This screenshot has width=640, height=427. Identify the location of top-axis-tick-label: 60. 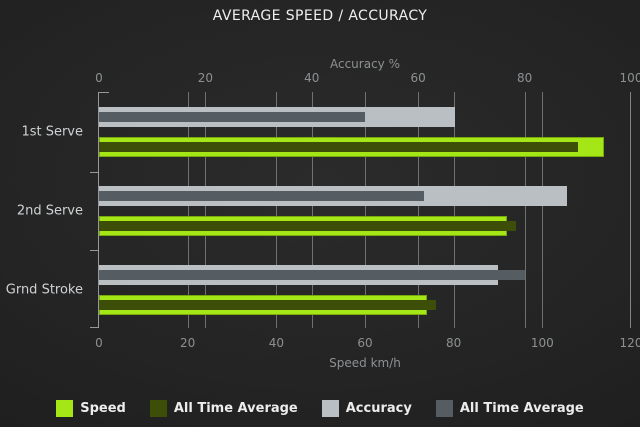
(418, 78).